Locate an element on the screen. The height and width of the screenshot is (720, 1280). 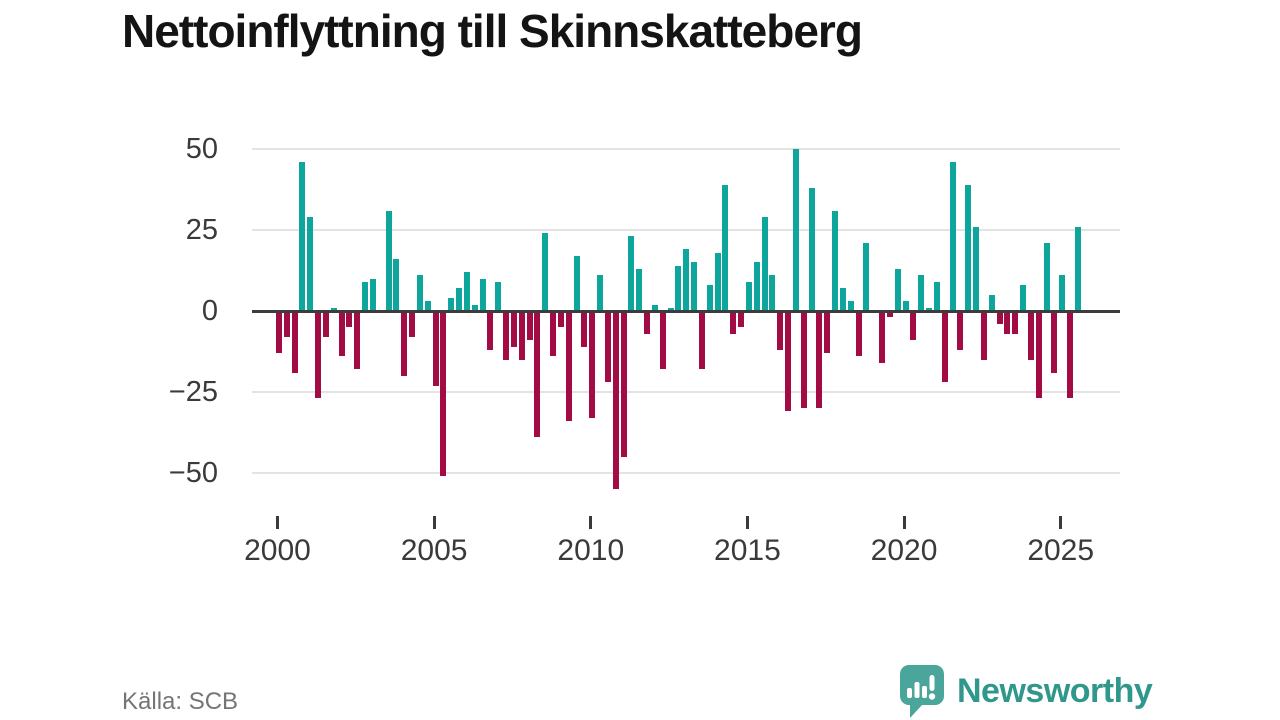
brand-lockup: Newsworthy is located at coordinates (1025, 691).